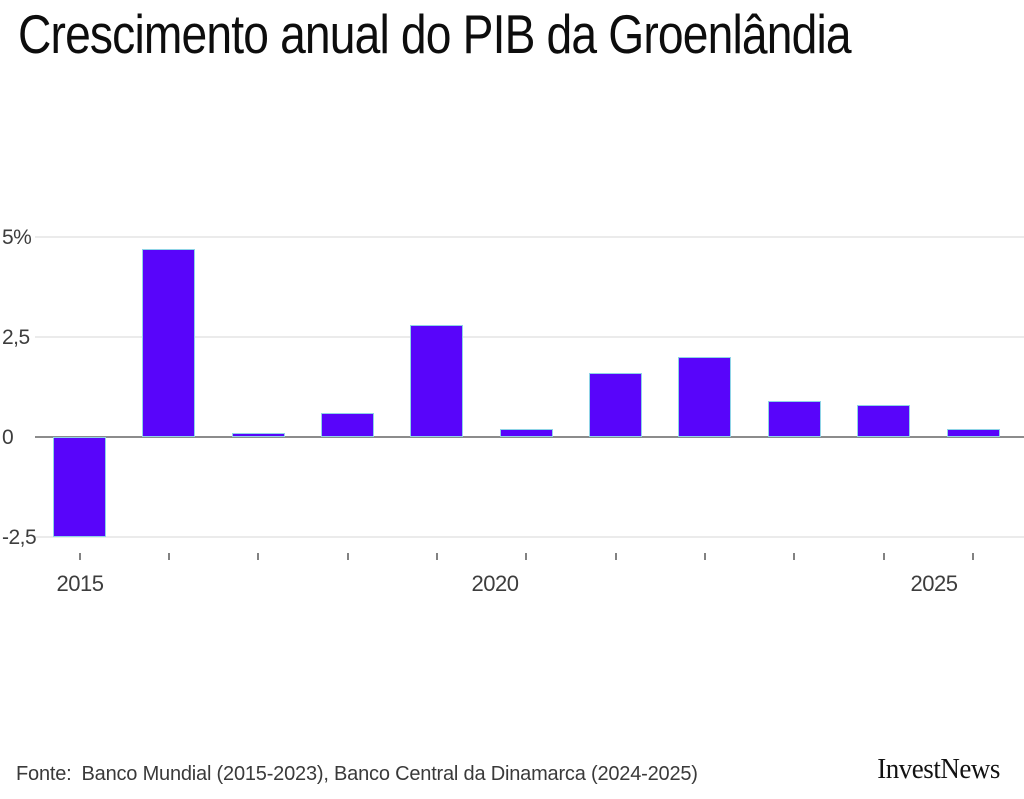 The image size is (1024, 799). Describe the element at coordinates (258, 556) in the screenshot. I see `x-tick-2017` at that location.